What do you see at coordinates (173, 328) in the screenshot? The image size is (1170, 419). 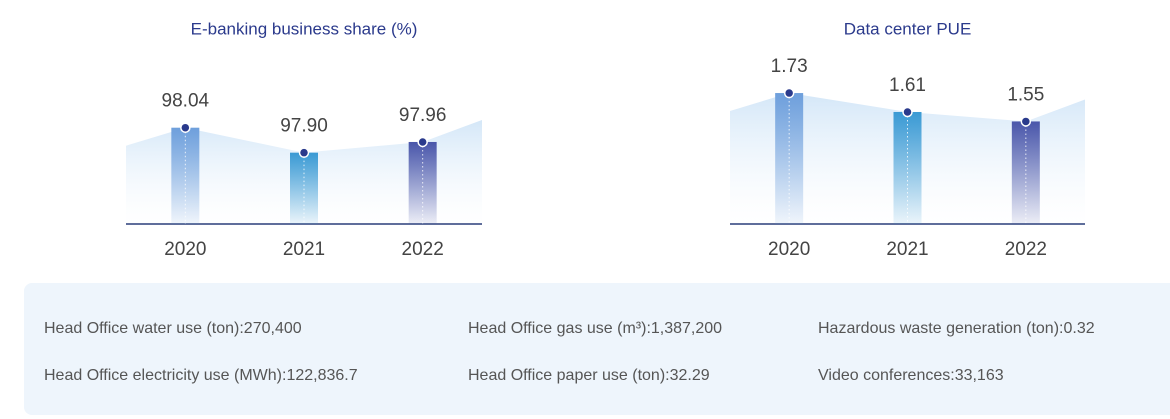 I see `stat-item: Head Office water use (ton):270,400` at bounding box center [173, 328].